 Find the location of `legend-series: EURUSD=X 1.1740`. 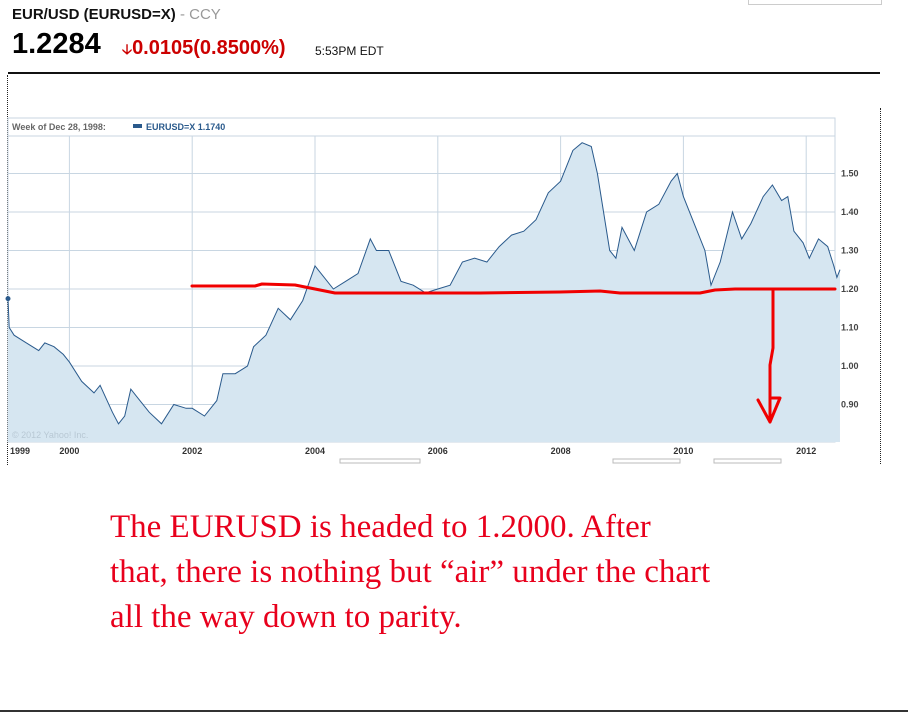

legend-series: EURUSD=X 1.1740 is located at coordinates (185, 127).